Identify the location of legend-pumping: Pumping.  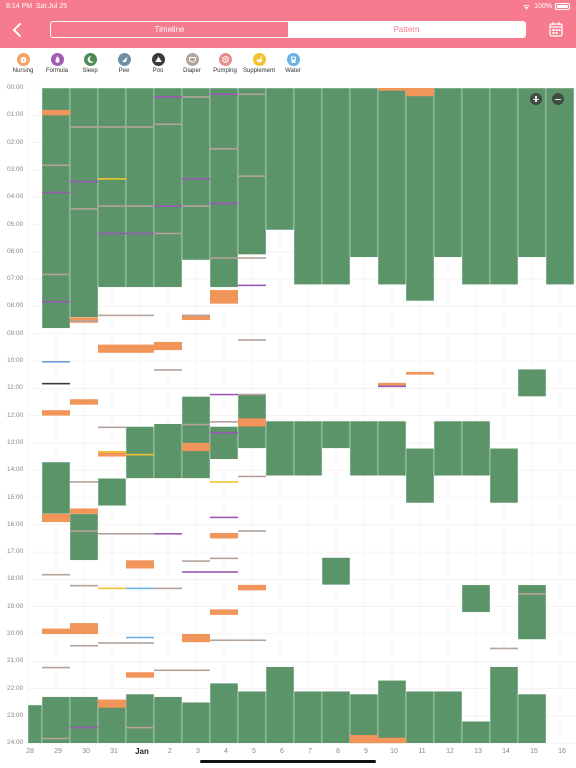
(225, 63).